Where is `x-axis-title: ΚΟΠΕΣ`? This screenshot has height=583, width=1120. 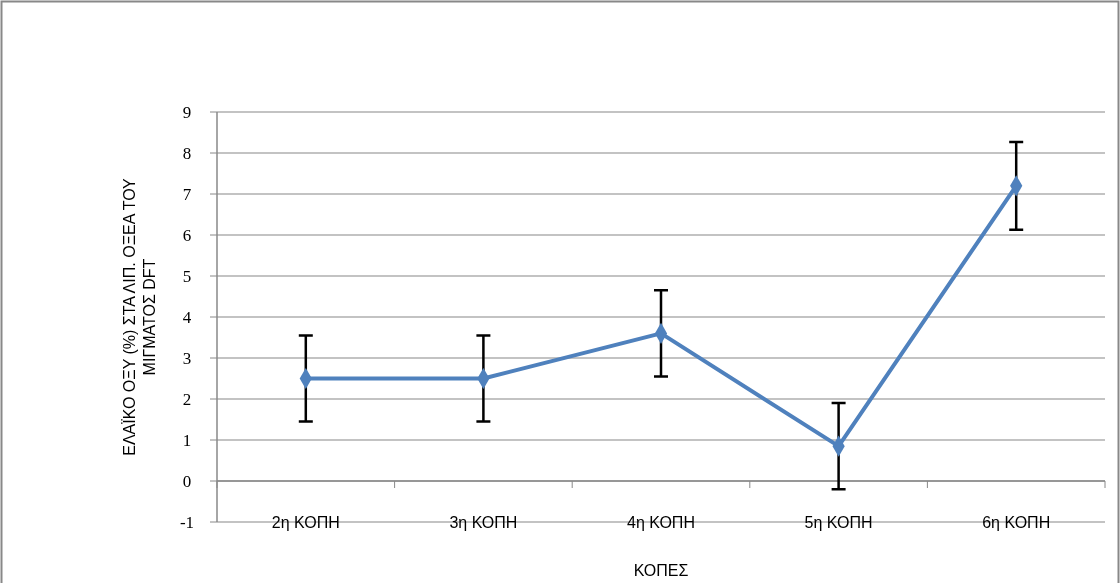
x-axis-title: ΚΟΠΕΣ is located at coordinates (661, 570).